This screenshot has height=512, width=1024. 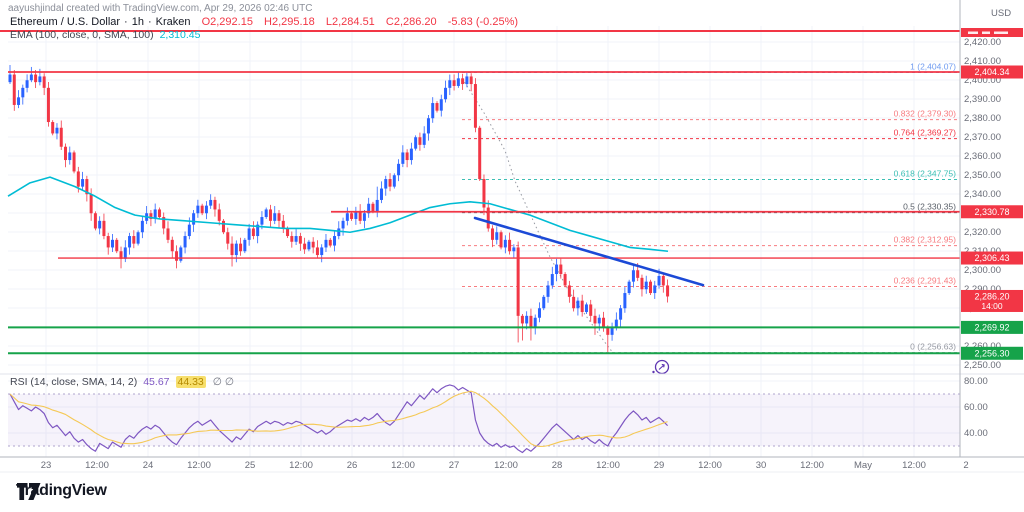 What do you see at coordinates (589, 251) in the screenshot?
I see `trendline` at bounding box center [589, 251].